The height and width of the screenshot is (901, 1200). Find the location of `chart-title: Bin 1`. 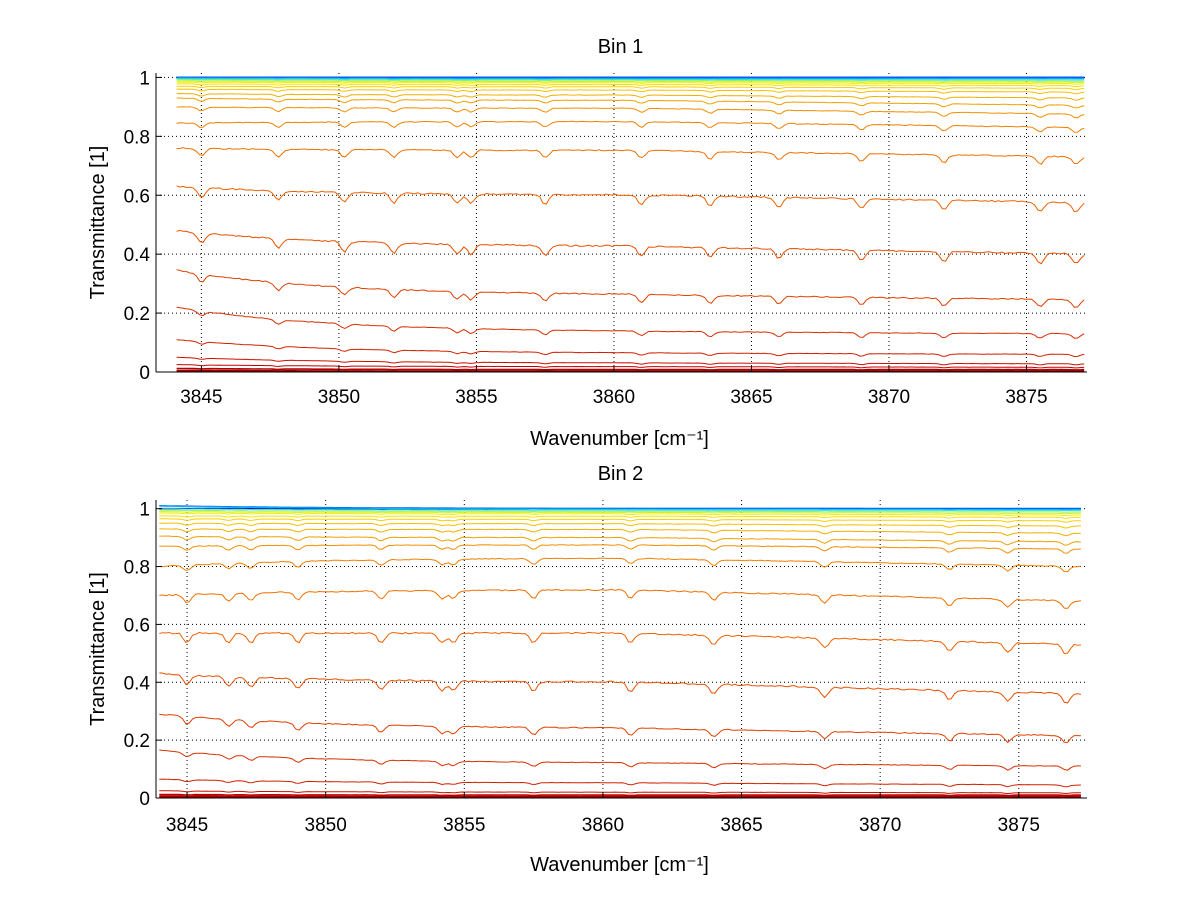

chart-title: Bin 1 is located at coordinates (621, 47).